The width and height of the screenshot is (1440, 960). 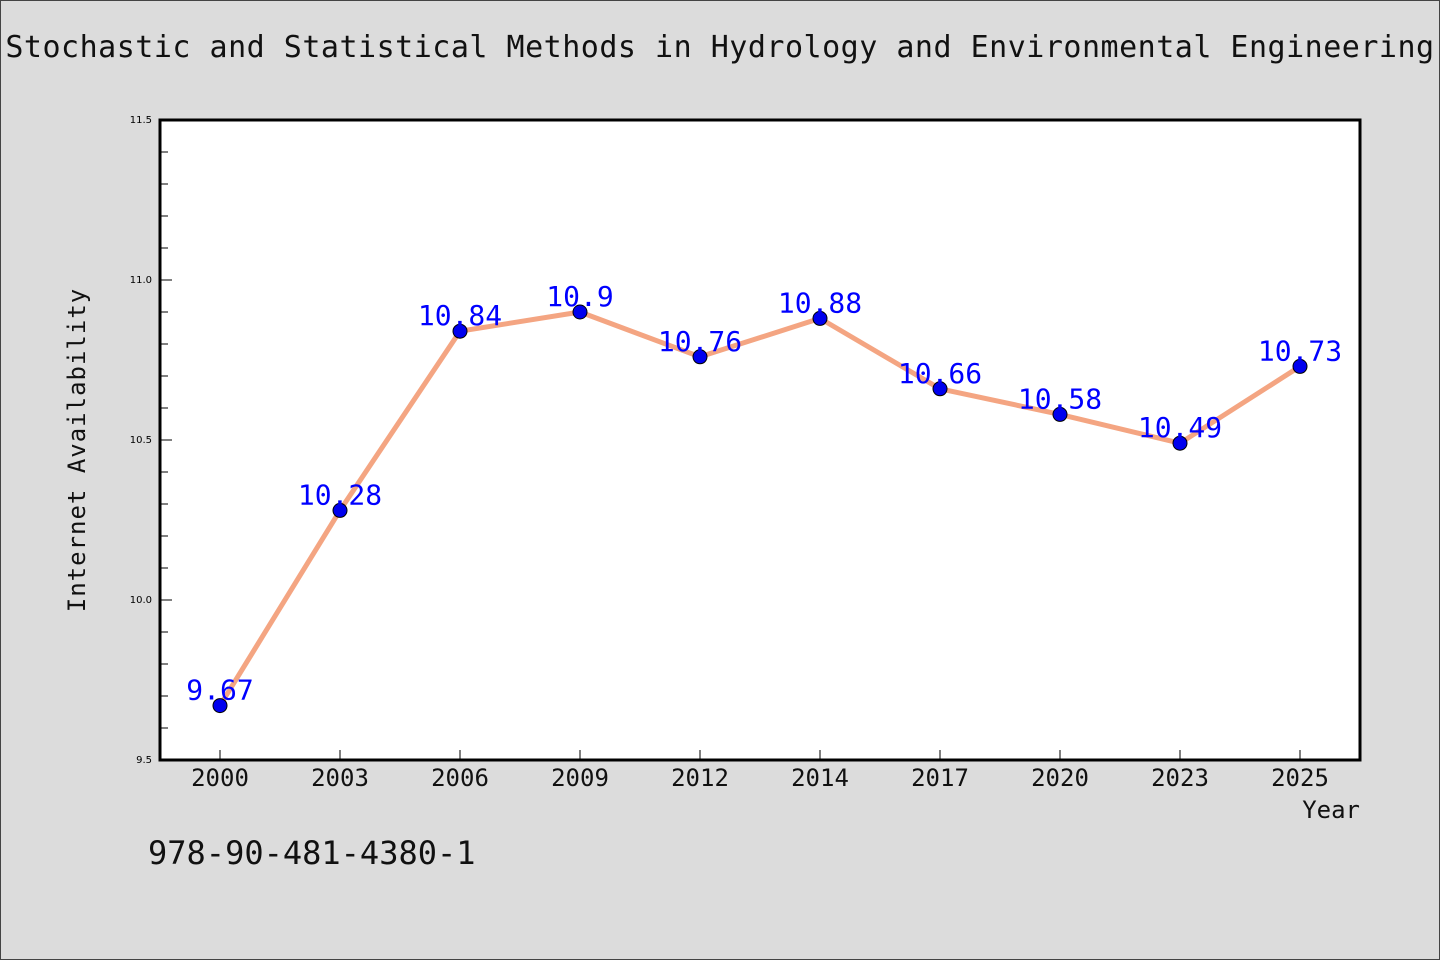 What do you see at coordinates (141, 280) in the screenshot?
I see `y-tick-label: 11.0` at bounding box center [141, 280].